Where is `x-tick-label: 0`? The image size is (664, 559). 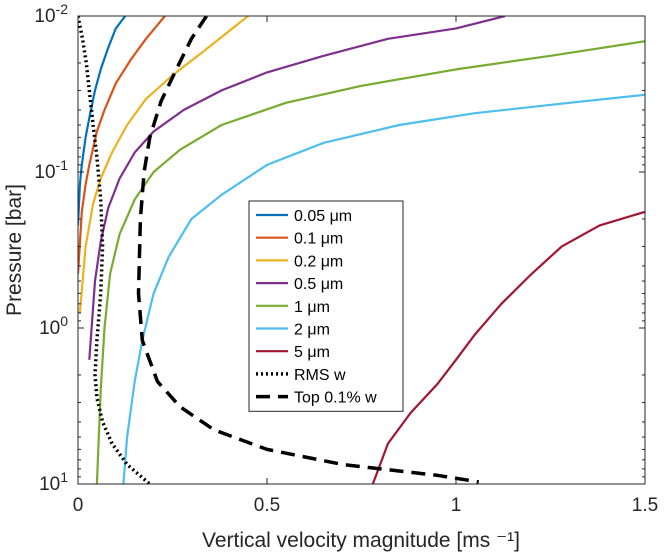
x-tick-label: 0 is located at coordinates (78, 505).